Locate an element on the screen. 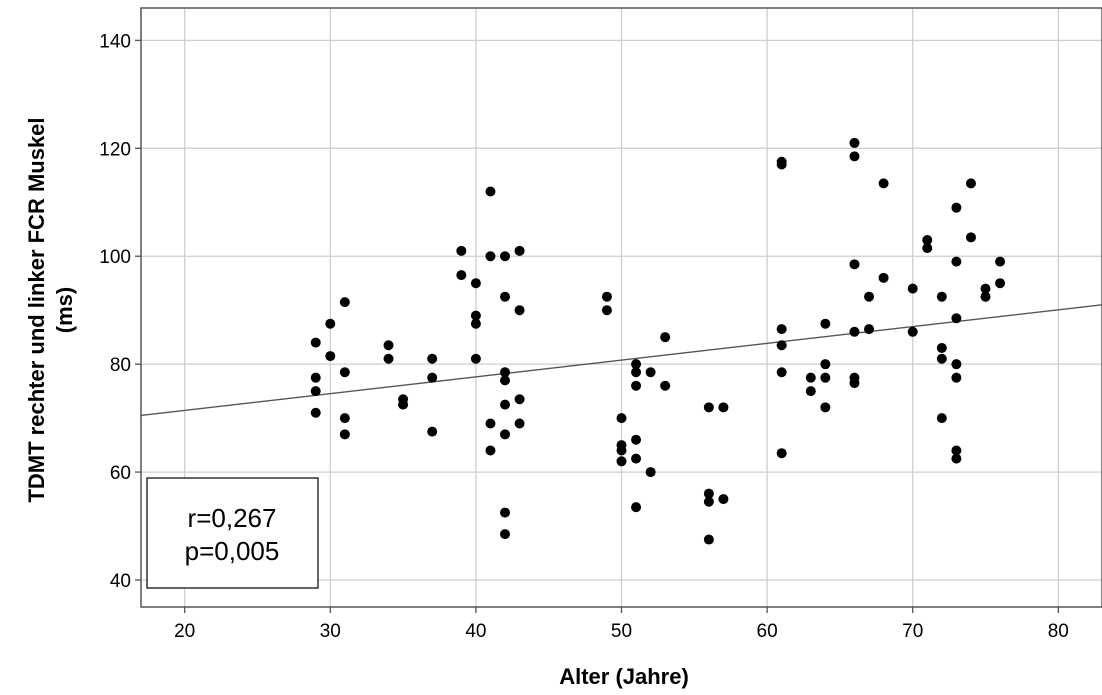 This screenshot has height=695, width=1102. x-tick-label: 70 is located at coordinates (912, 631).